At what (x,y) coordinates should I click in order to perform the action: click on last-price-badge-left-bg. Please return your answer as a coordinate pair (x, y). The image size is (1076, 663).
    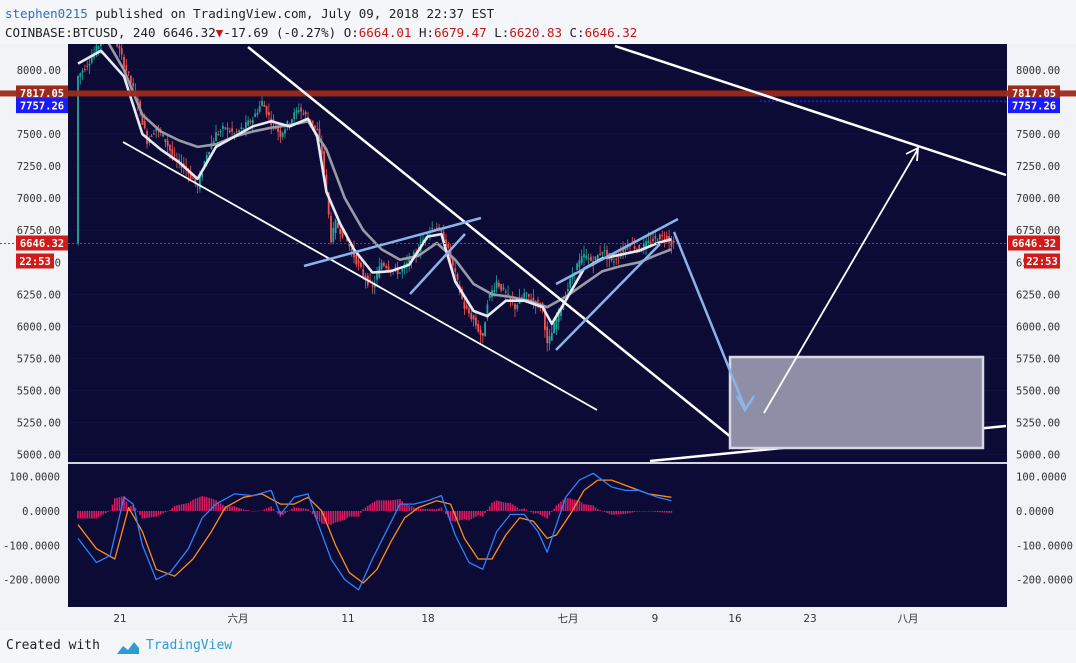
    Looking at the image, I should click on (42, 243).